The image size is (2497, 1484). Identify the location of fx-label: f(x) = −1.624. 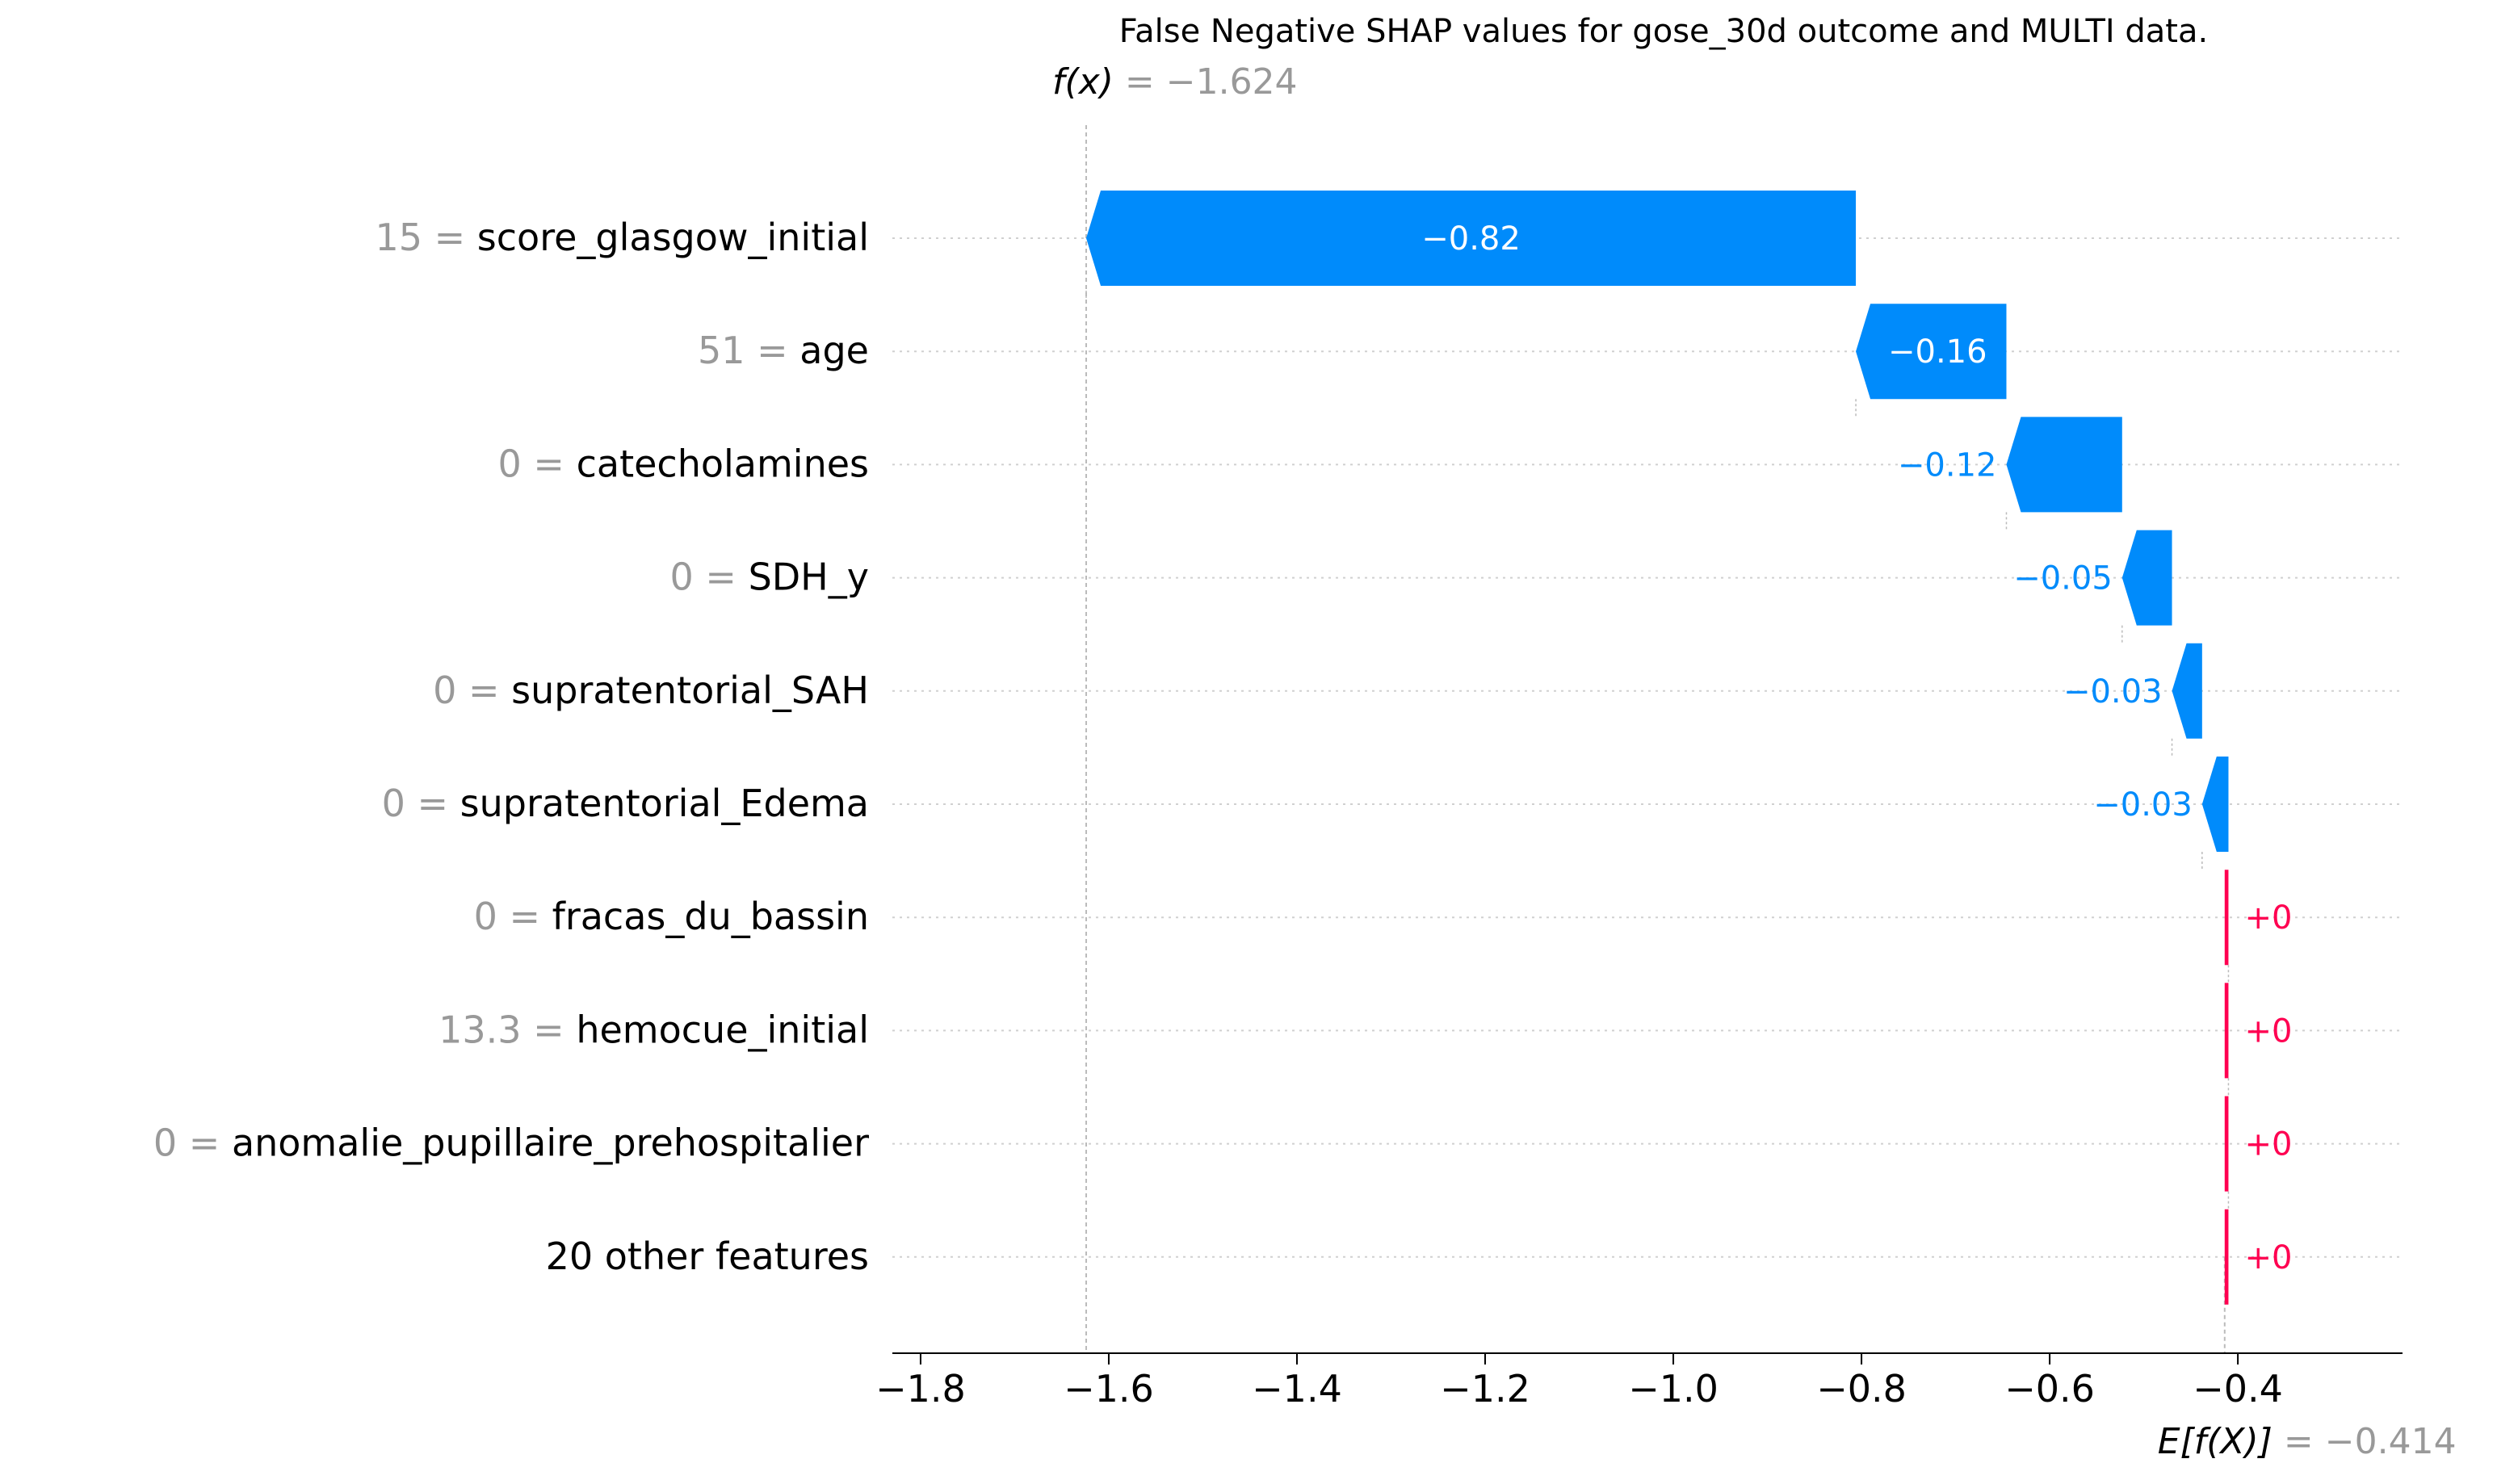
(1175, 82).